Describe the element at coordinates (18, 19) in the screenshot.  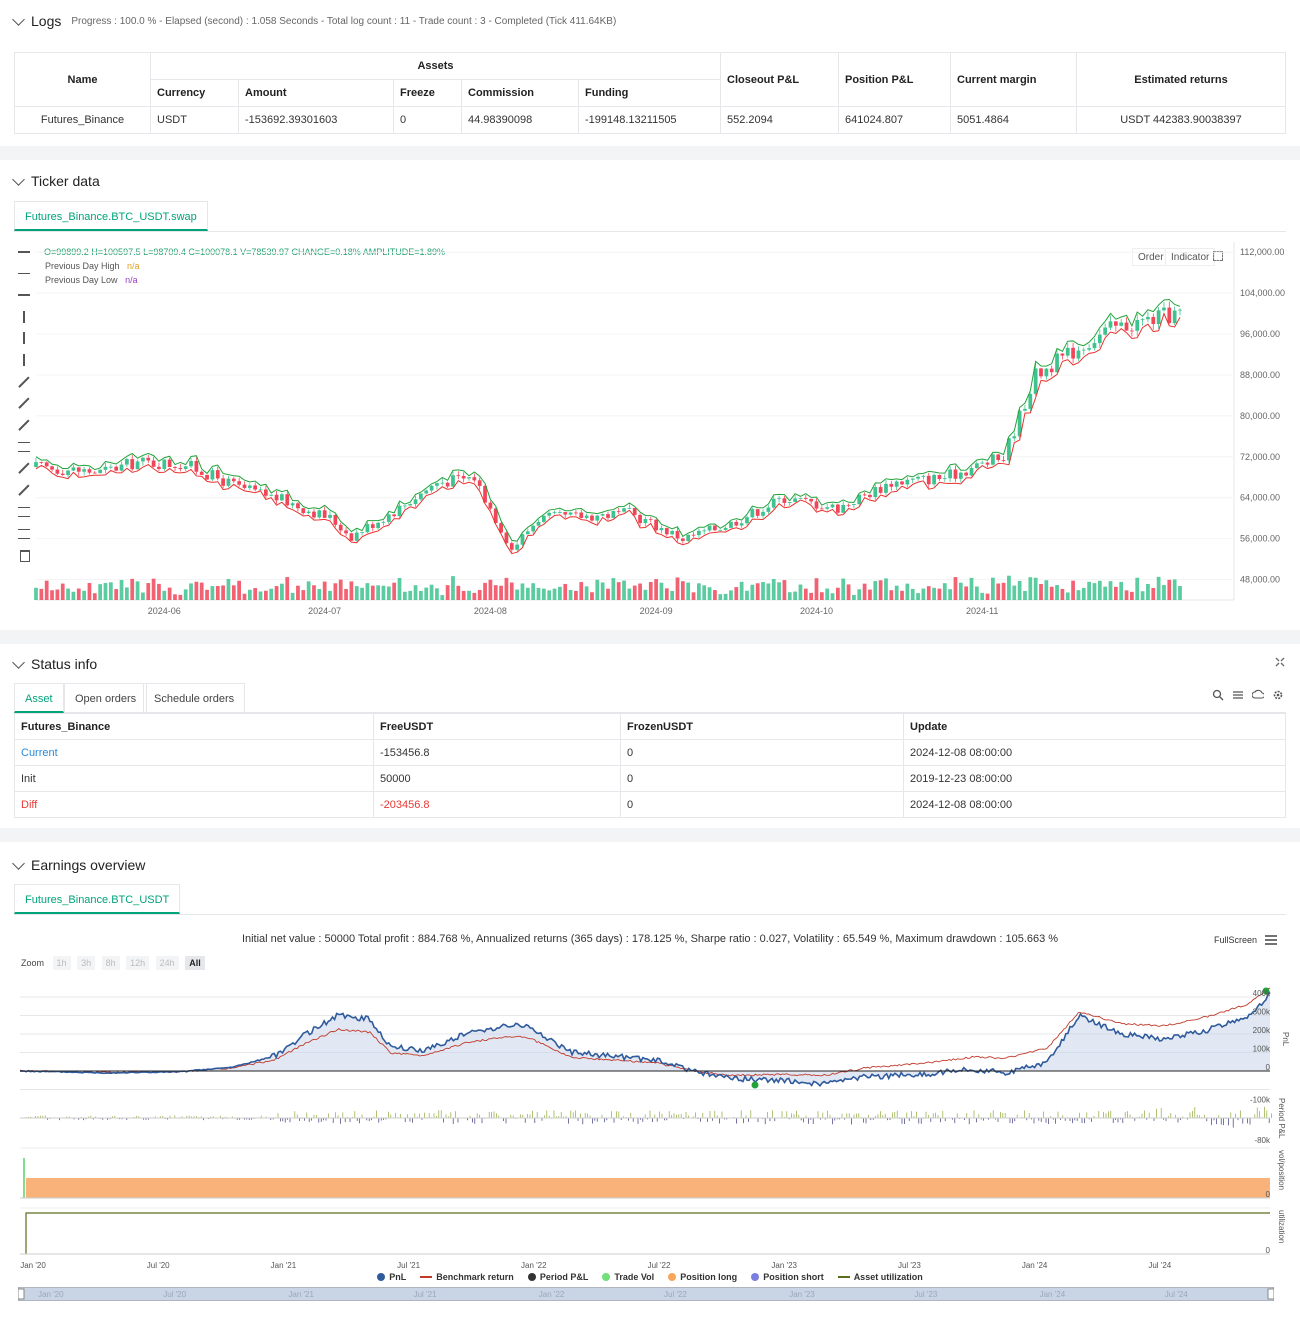
I see `chevron-down-icon` at that location.